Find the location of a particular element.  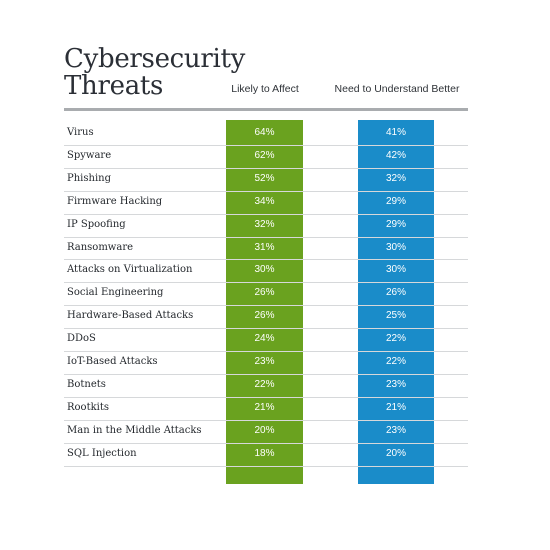

need-to-understand-better-value: 32% is located at coordinates (395, 178).